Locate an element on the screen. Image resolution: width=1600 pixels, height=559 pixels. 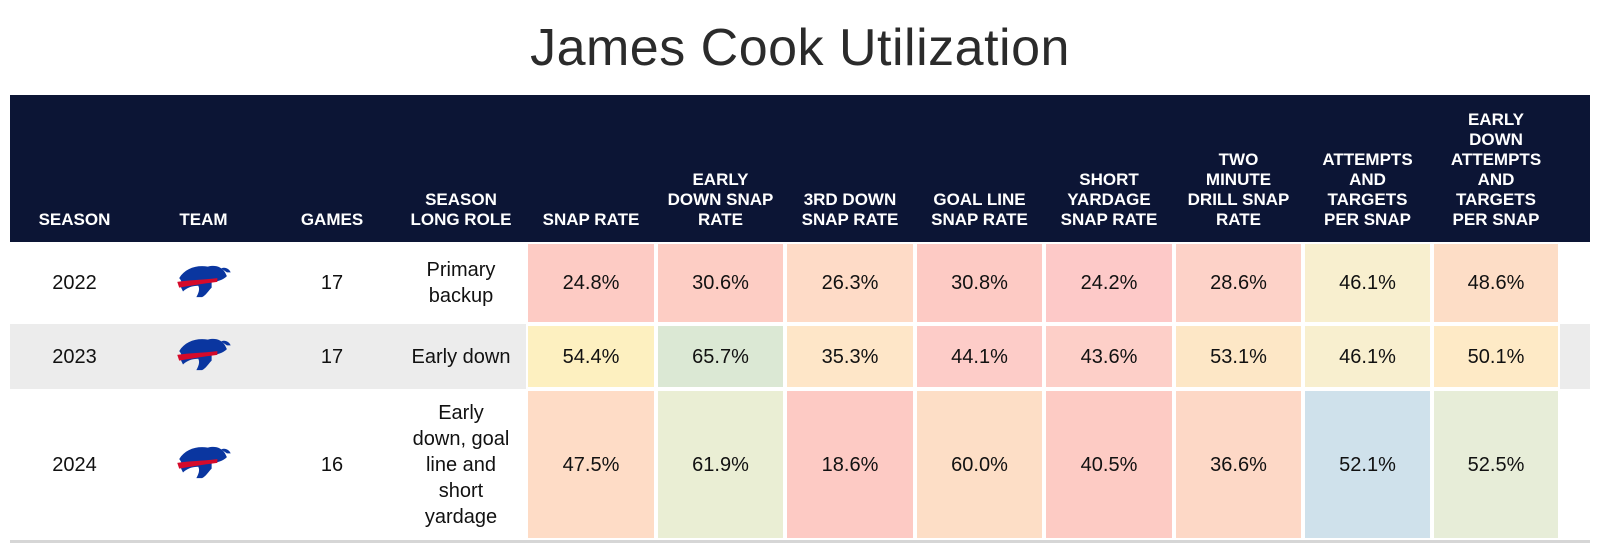
metric-cell-early-down-attempts-and-targets-per-snap: 48.6% is located at coordinates (1496, 283).